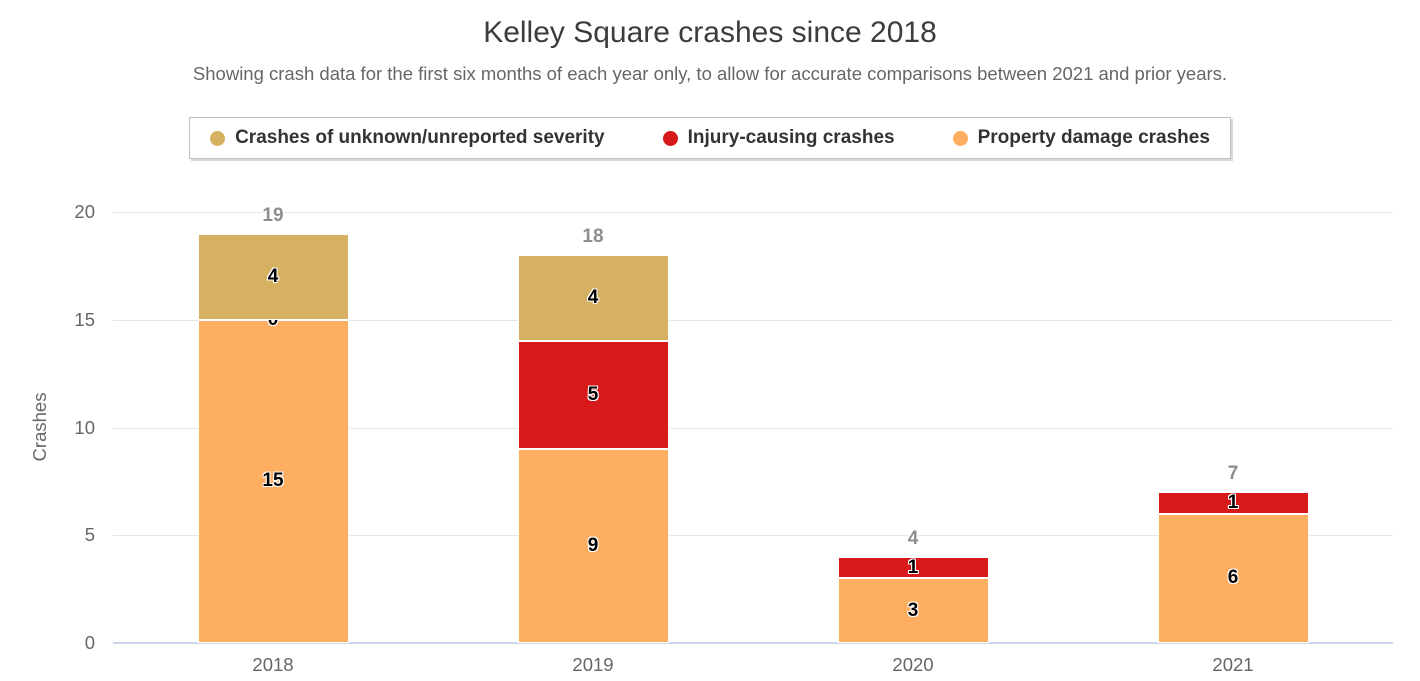 The height and width of the screenshot is (681, 1420). What do you see at coordinates (273, 664) in the screenshot?
I see `x-tick-label: 2018` at bounding box center [273, 664].